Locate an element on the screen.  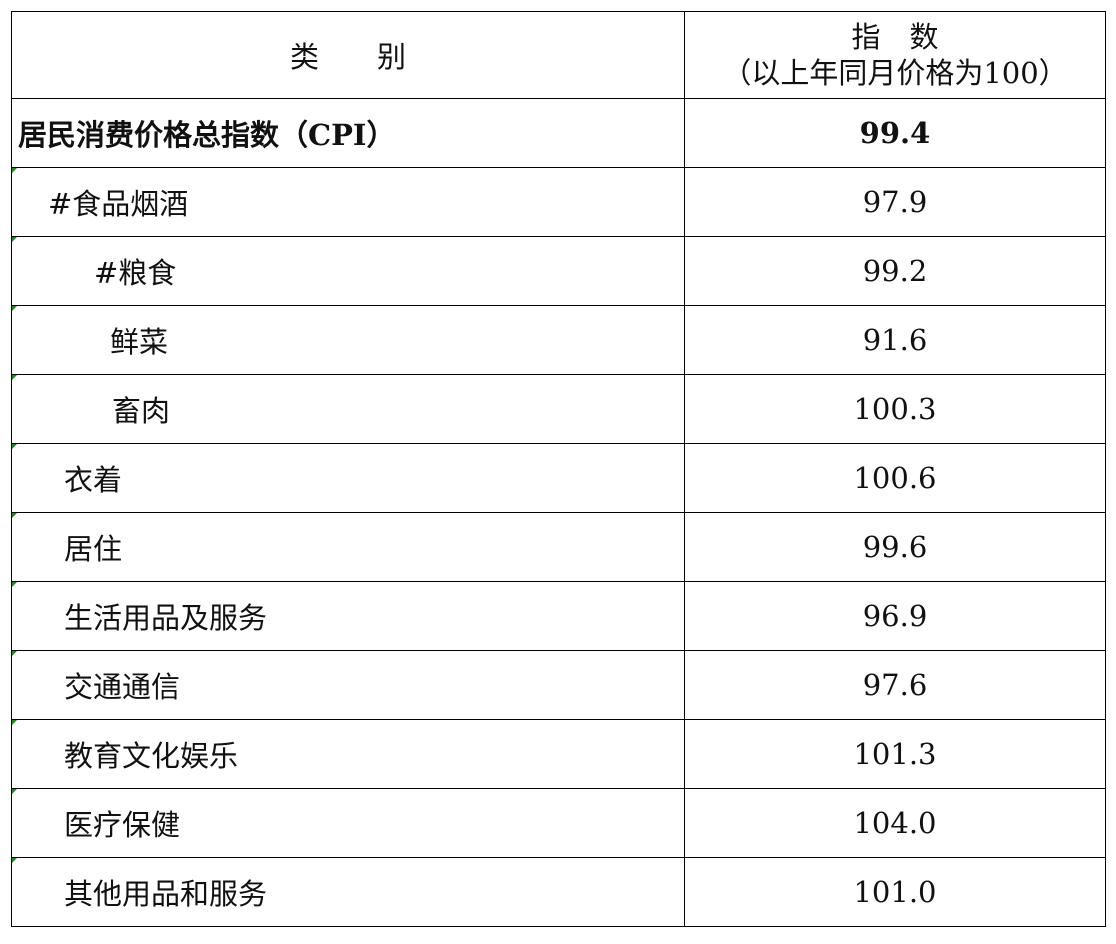
value-cell: 100.6 is located at coordinates (895, 478).